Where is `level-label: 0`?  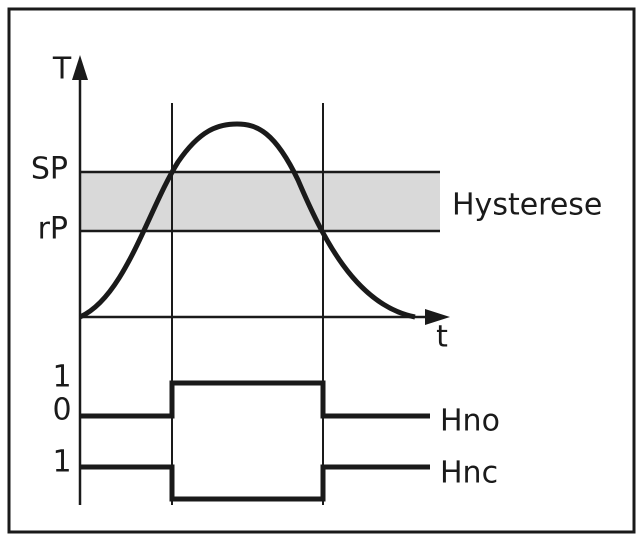
level-label: 0 is located at coordinates (61, 410).